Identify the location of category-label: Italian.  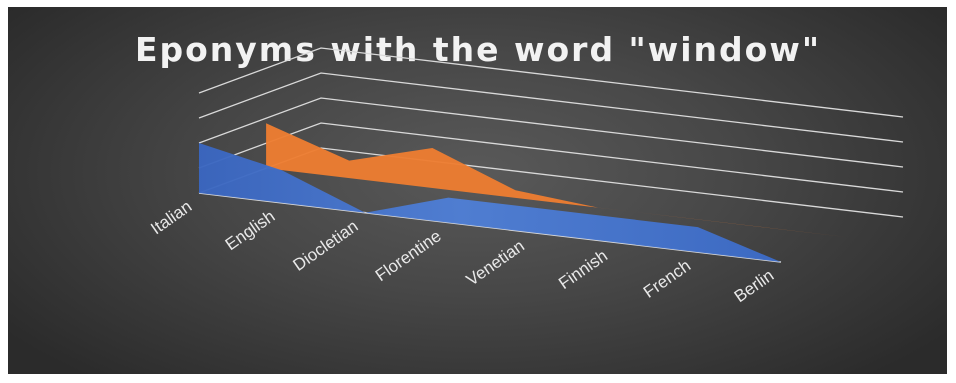
(171, 218).